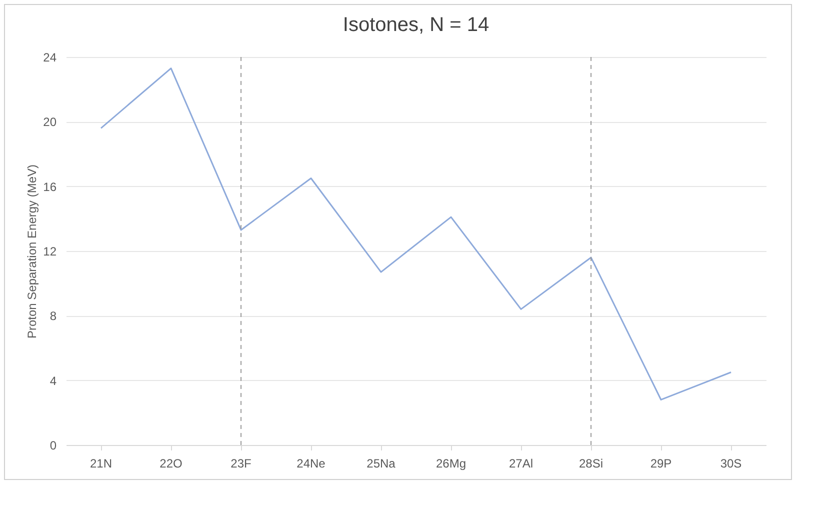 Image resolution: width=818 pixels, height=511 pixels. Describe the element at coordinates (50, 57) in the screenshot. I see `y-tick-label: 24` at that location.